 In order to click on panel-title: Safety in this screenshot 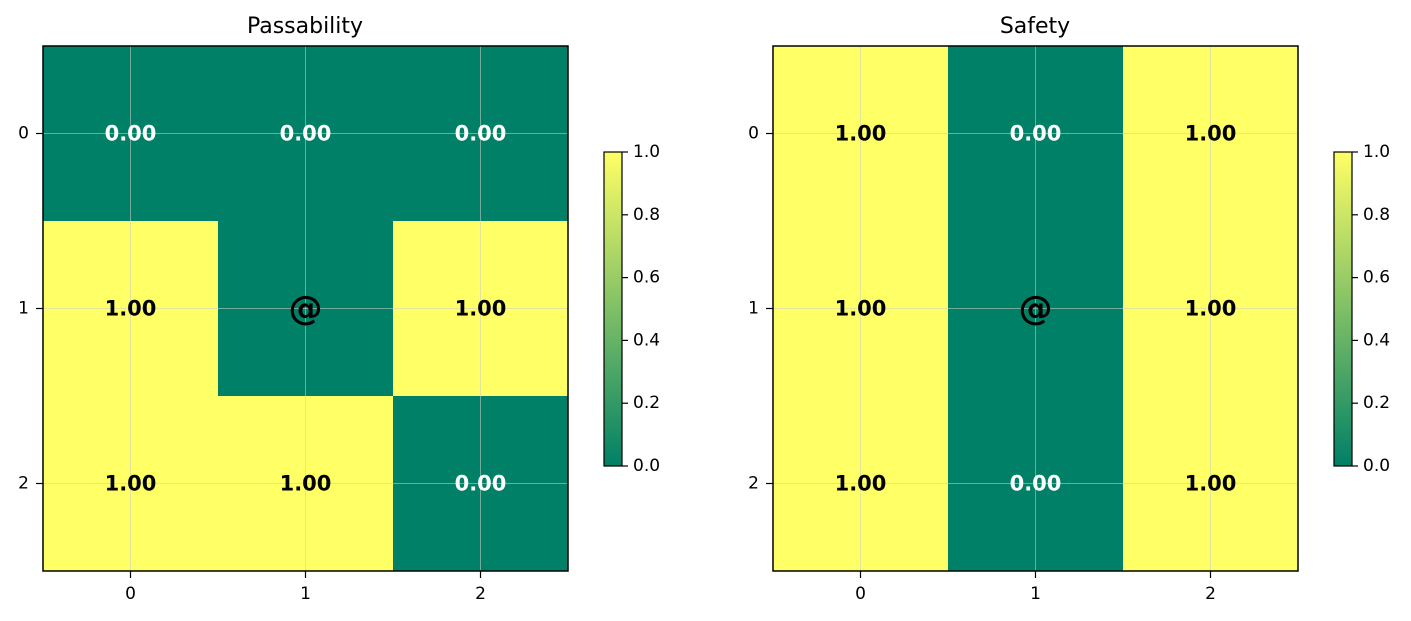, I will do `click(1035, 26)`.